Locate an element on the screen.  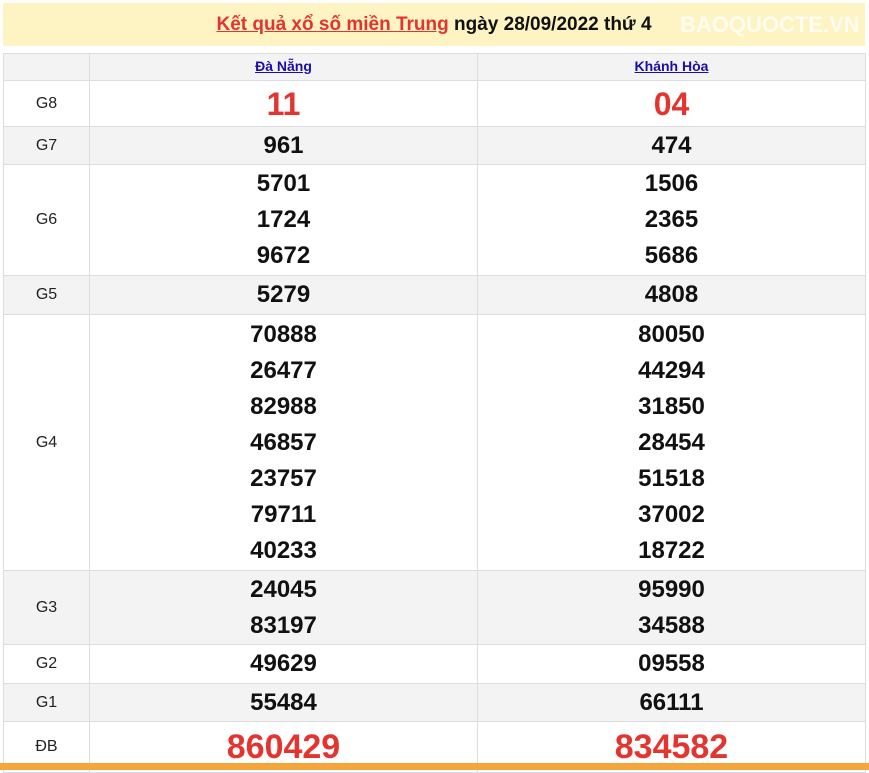
prize-number: 46857 is located at coordinates (283, 442).